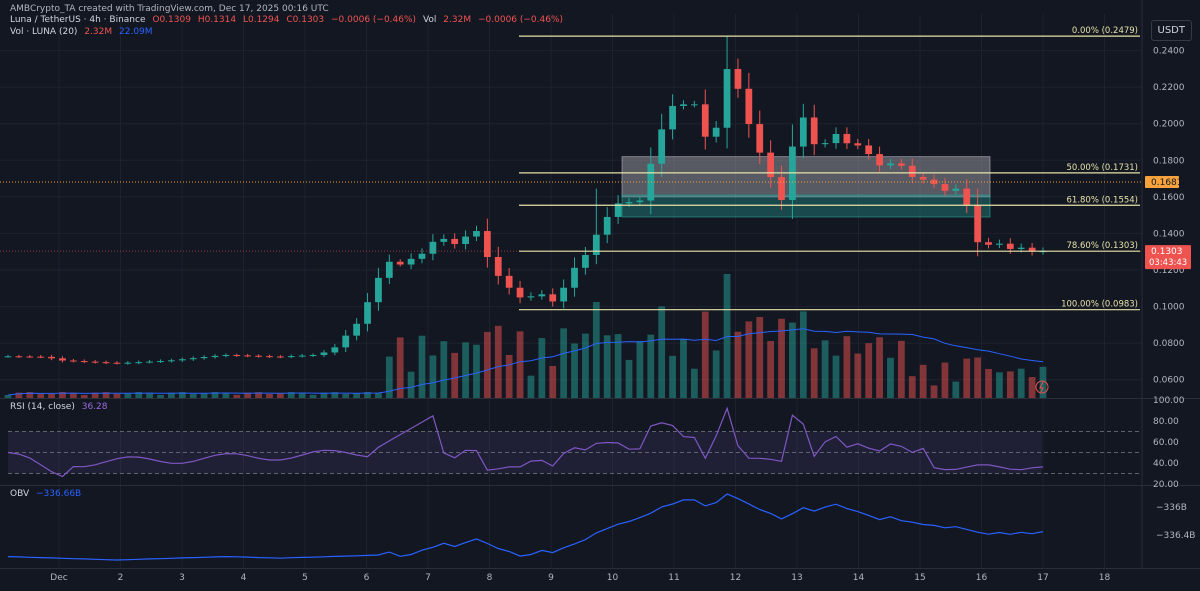 Image resolution: width=1200 pixels, height=591 pixels. What do you see at coordinates (1103, 246) in the screenshot?
I see `fib-label: 78.60% (0.1303)` at bounding box center [1103, 246].